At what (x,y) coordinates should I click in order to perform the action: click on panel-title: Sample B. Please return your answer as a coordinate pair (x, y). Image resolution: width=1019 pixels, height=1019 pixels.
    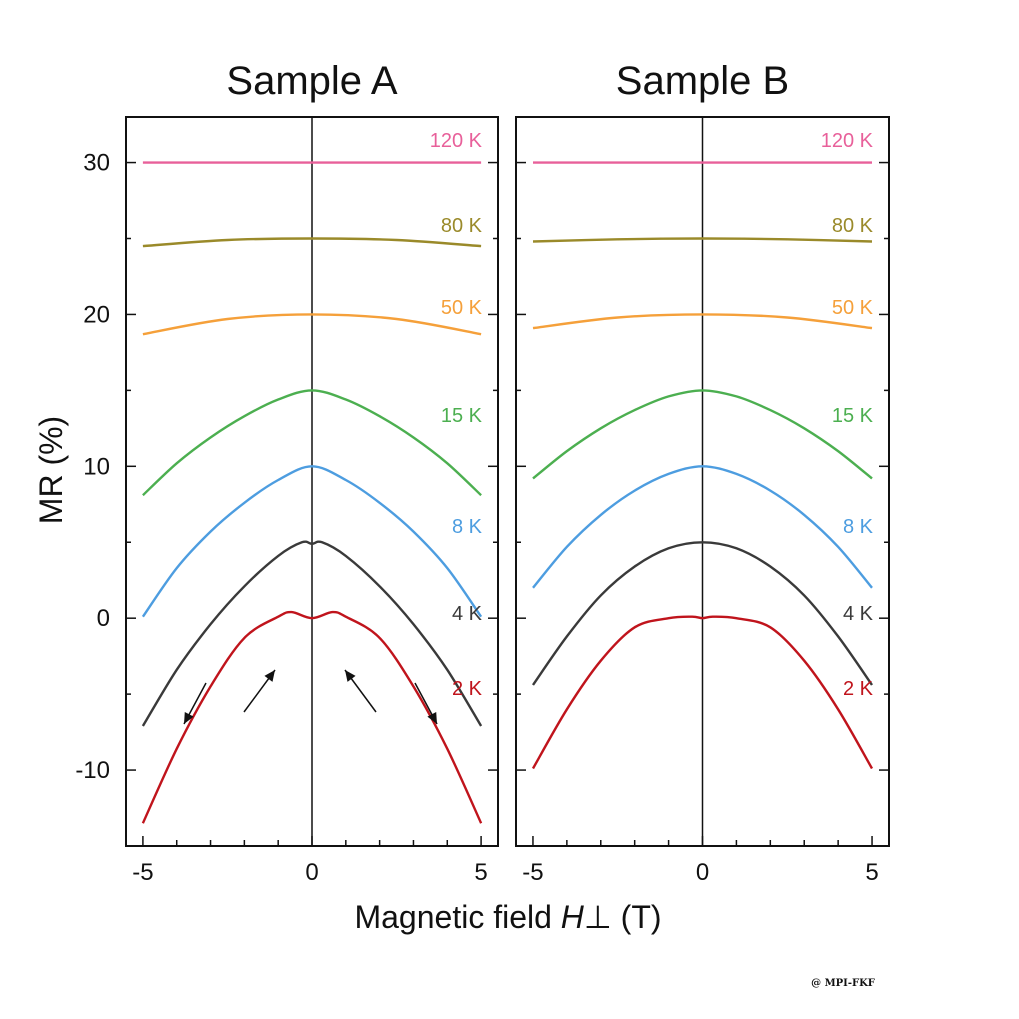
    Looking at the image, I should click on (702, 81).